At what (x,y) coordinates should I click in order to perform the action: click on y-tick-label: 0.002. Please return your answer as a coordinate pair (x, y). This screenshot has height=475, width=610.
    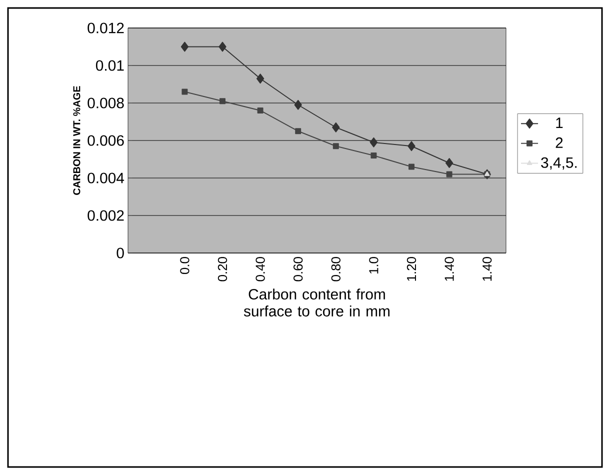
    Looking at the image, I should click on (106, 215).